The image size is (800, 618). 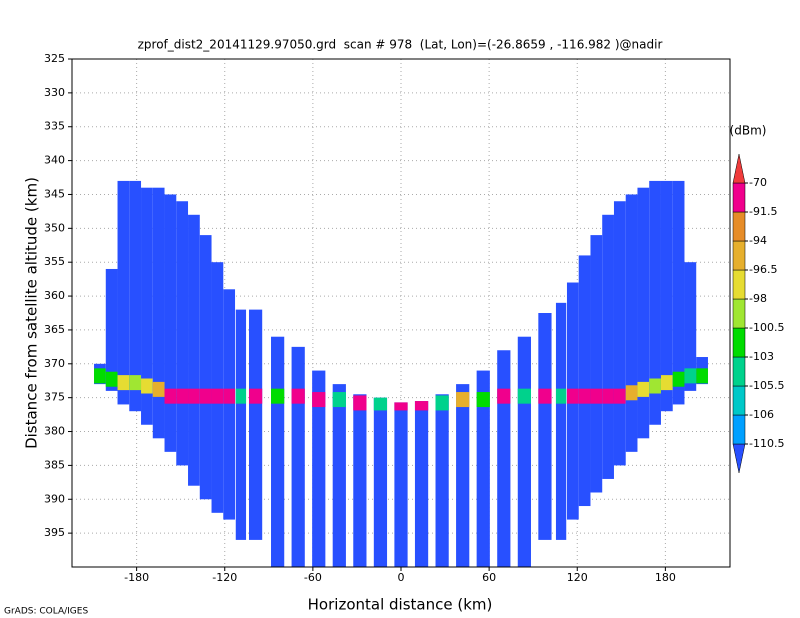 What do you see at coordinates (32, 313) in the screenshot?
I see `y-axis-label: Distance from satellite altitude (km)` at bounding box center [32, 313].